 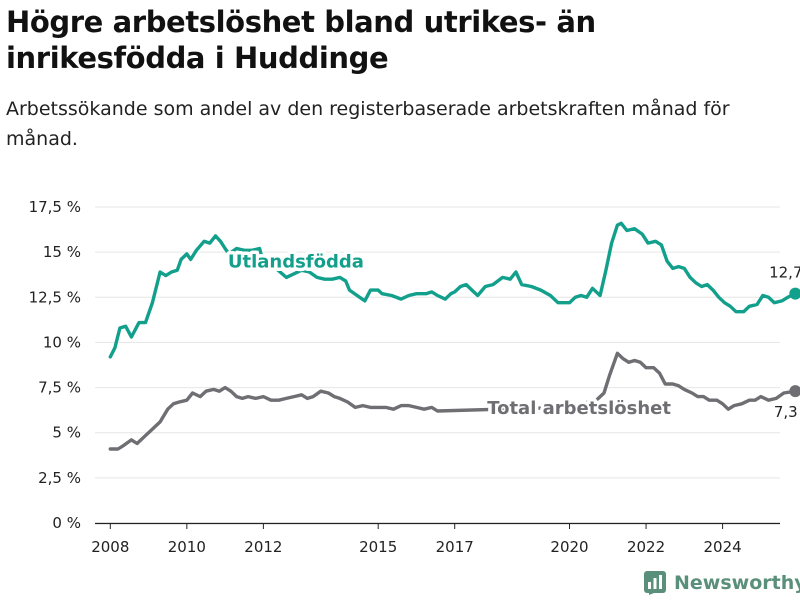 What do you see at coordinates (452, 401) in the screenshot?
I see `series-line-total` at bounding box center [452, 401].